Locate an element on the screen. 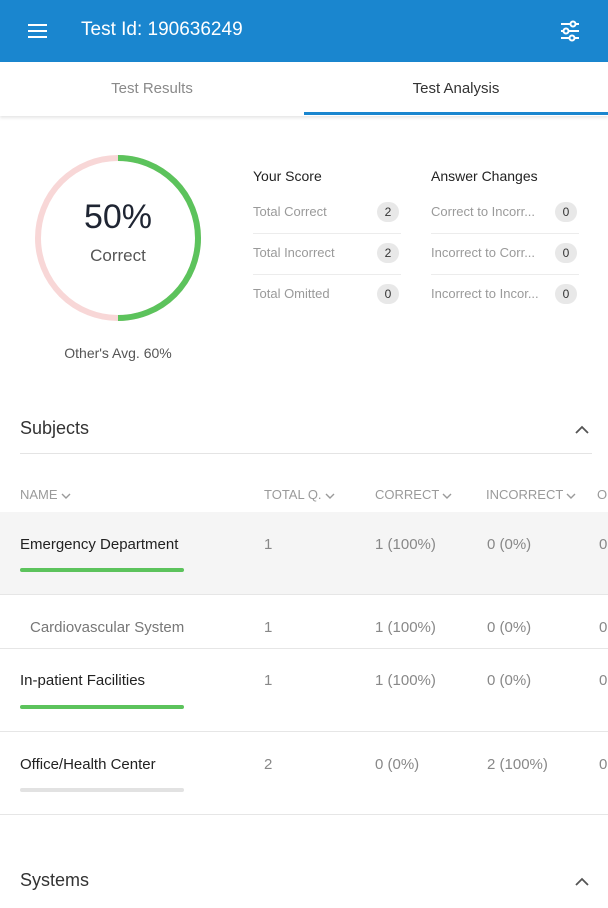  page-title: Test Id: 190636249 is located at coordinates (162, 29).